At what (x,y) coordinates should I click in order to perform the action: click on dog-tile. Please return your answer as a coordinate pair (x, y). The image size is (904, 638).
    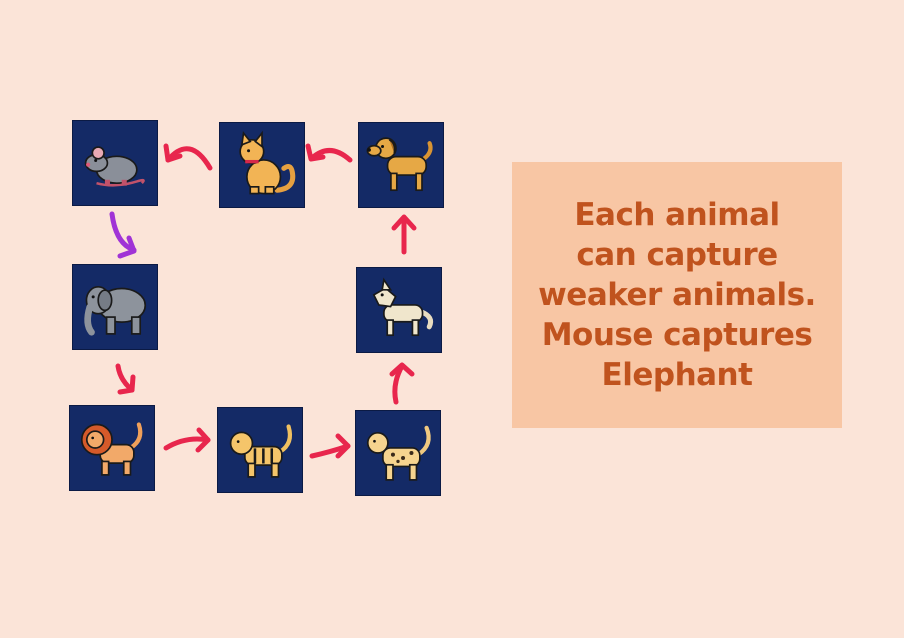
    Looking at the image, I should click on (401, 165).